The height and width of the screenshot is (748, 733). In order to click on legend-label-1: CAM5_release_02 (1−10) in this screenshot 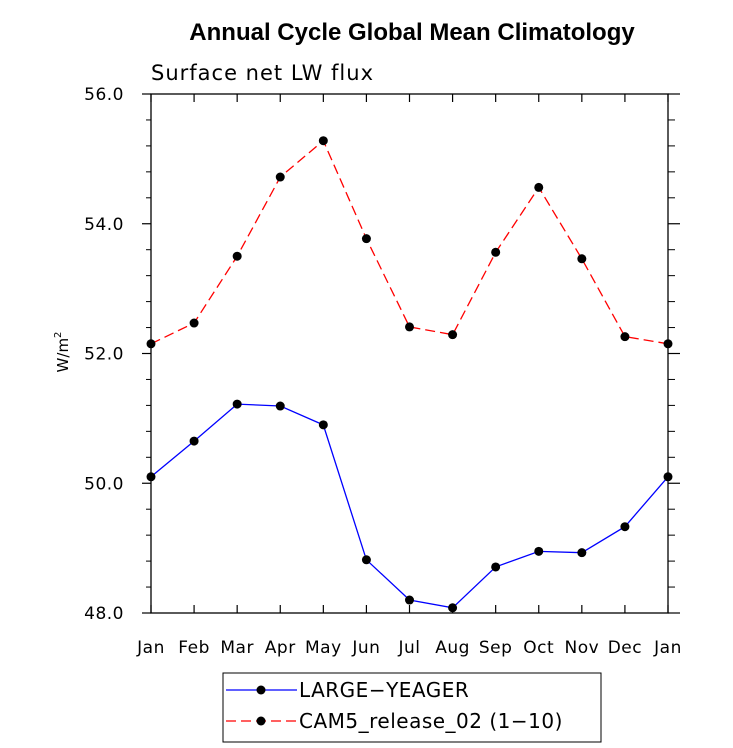, I will do `click(431, 721)`.